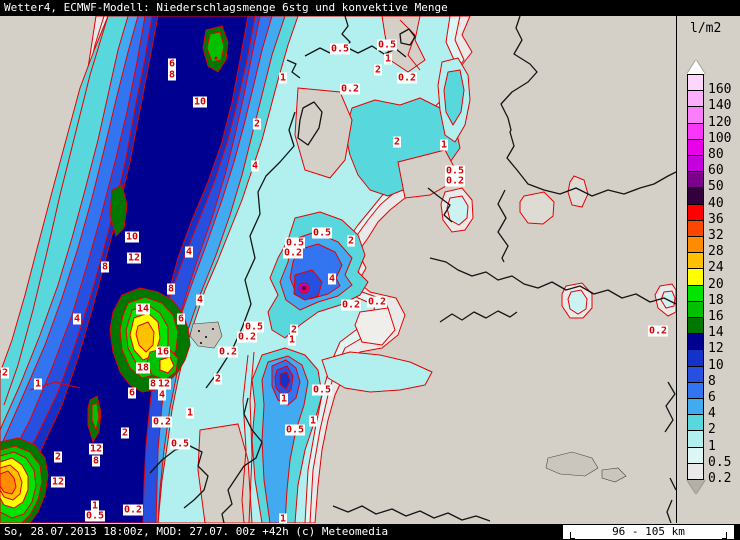 This screenshot has height=540, width=740. I want to click on legend-overflow-top-triangle, so click(696, 67).